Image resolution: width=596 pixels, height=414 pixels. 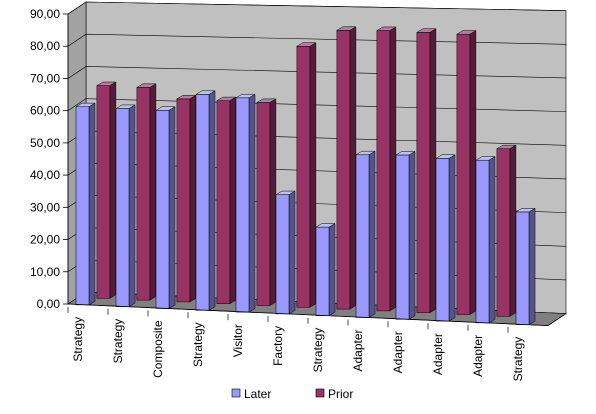 What do you see at coordinates (45, 111) in the screenshot?
I see `y-tick-label: 60,00` at bounding box center [45, 111].